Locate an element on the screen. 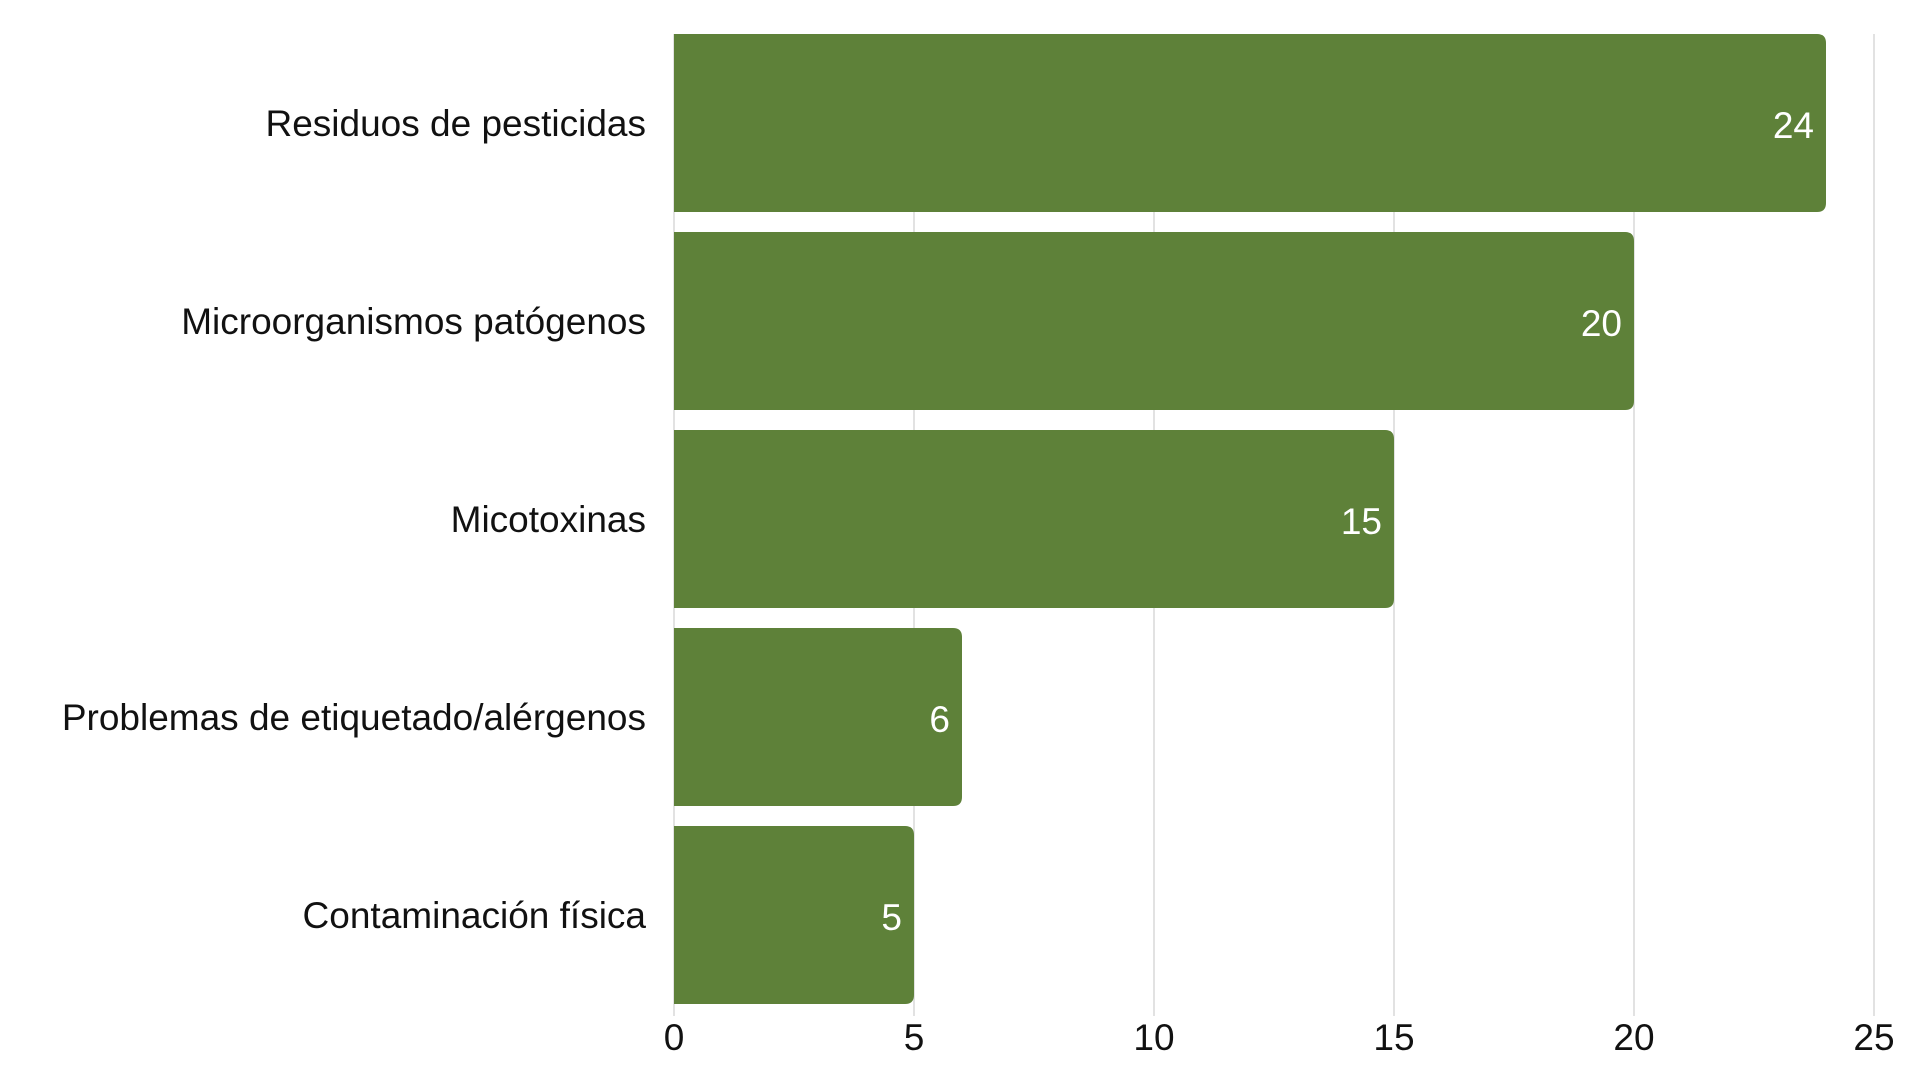  category-label: Micotoxinas is located at coordinates (548, 519).